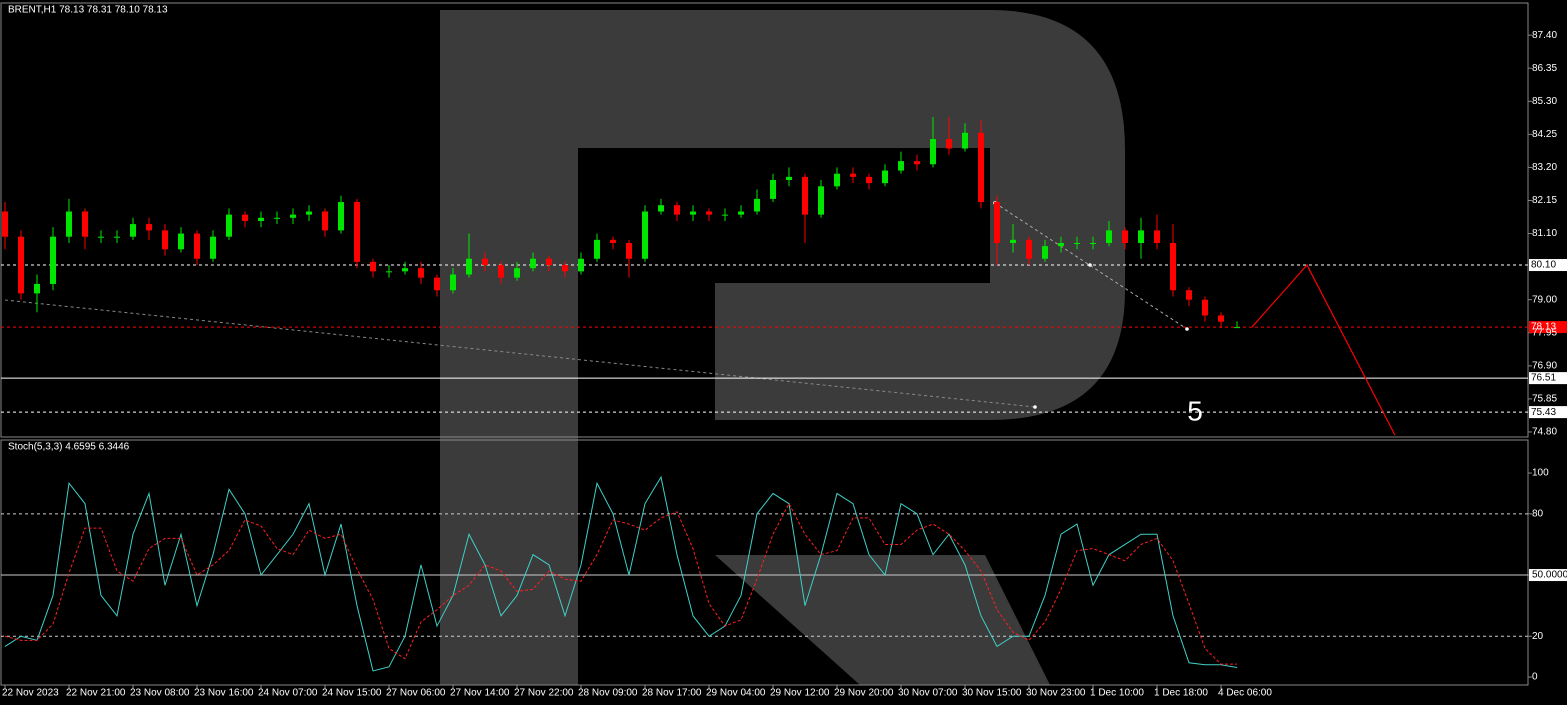 This screenshot has width=1567, height=705. What do you see at coordinates (1538, 636) in the screenshot?
I see `y-tick-label: 20` at bounding box center [1538, 636].